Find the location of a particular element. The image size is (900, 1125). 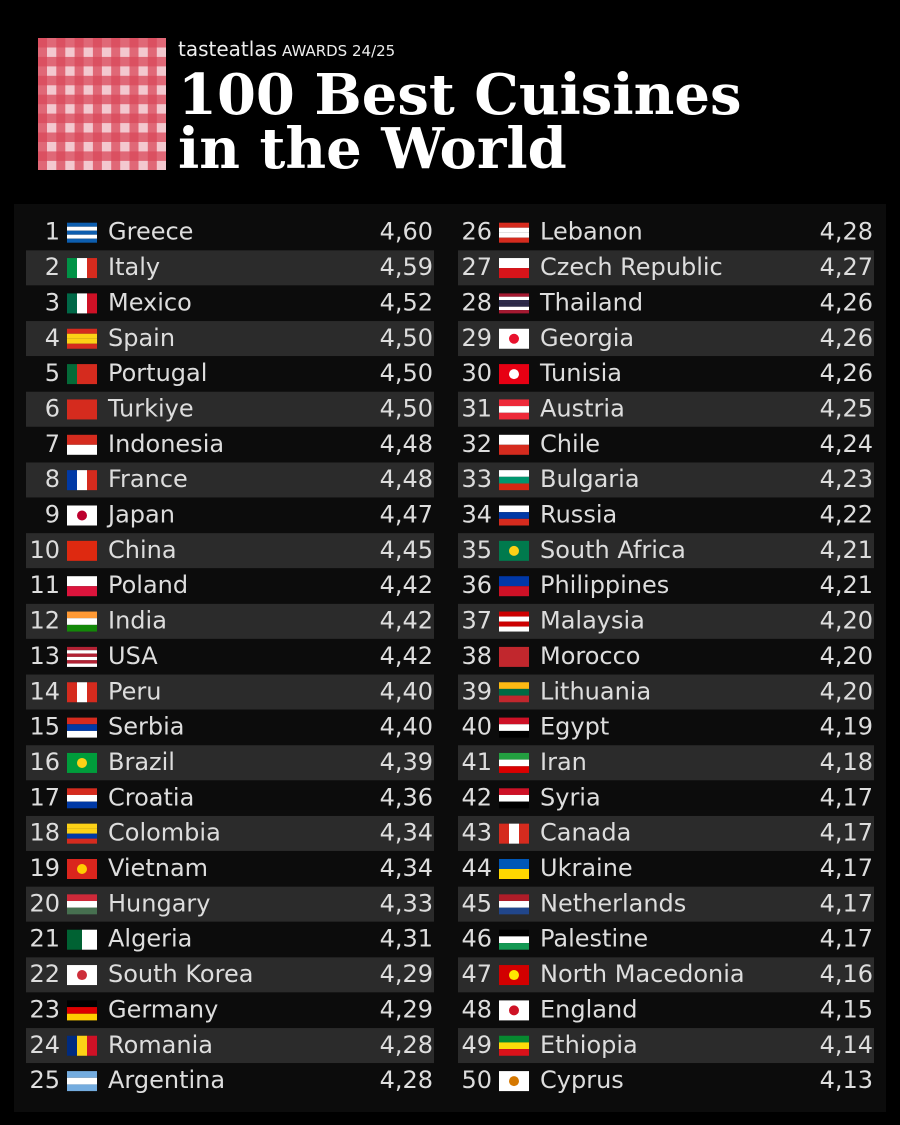

rank: 36 is located at coordinates (476, 585).